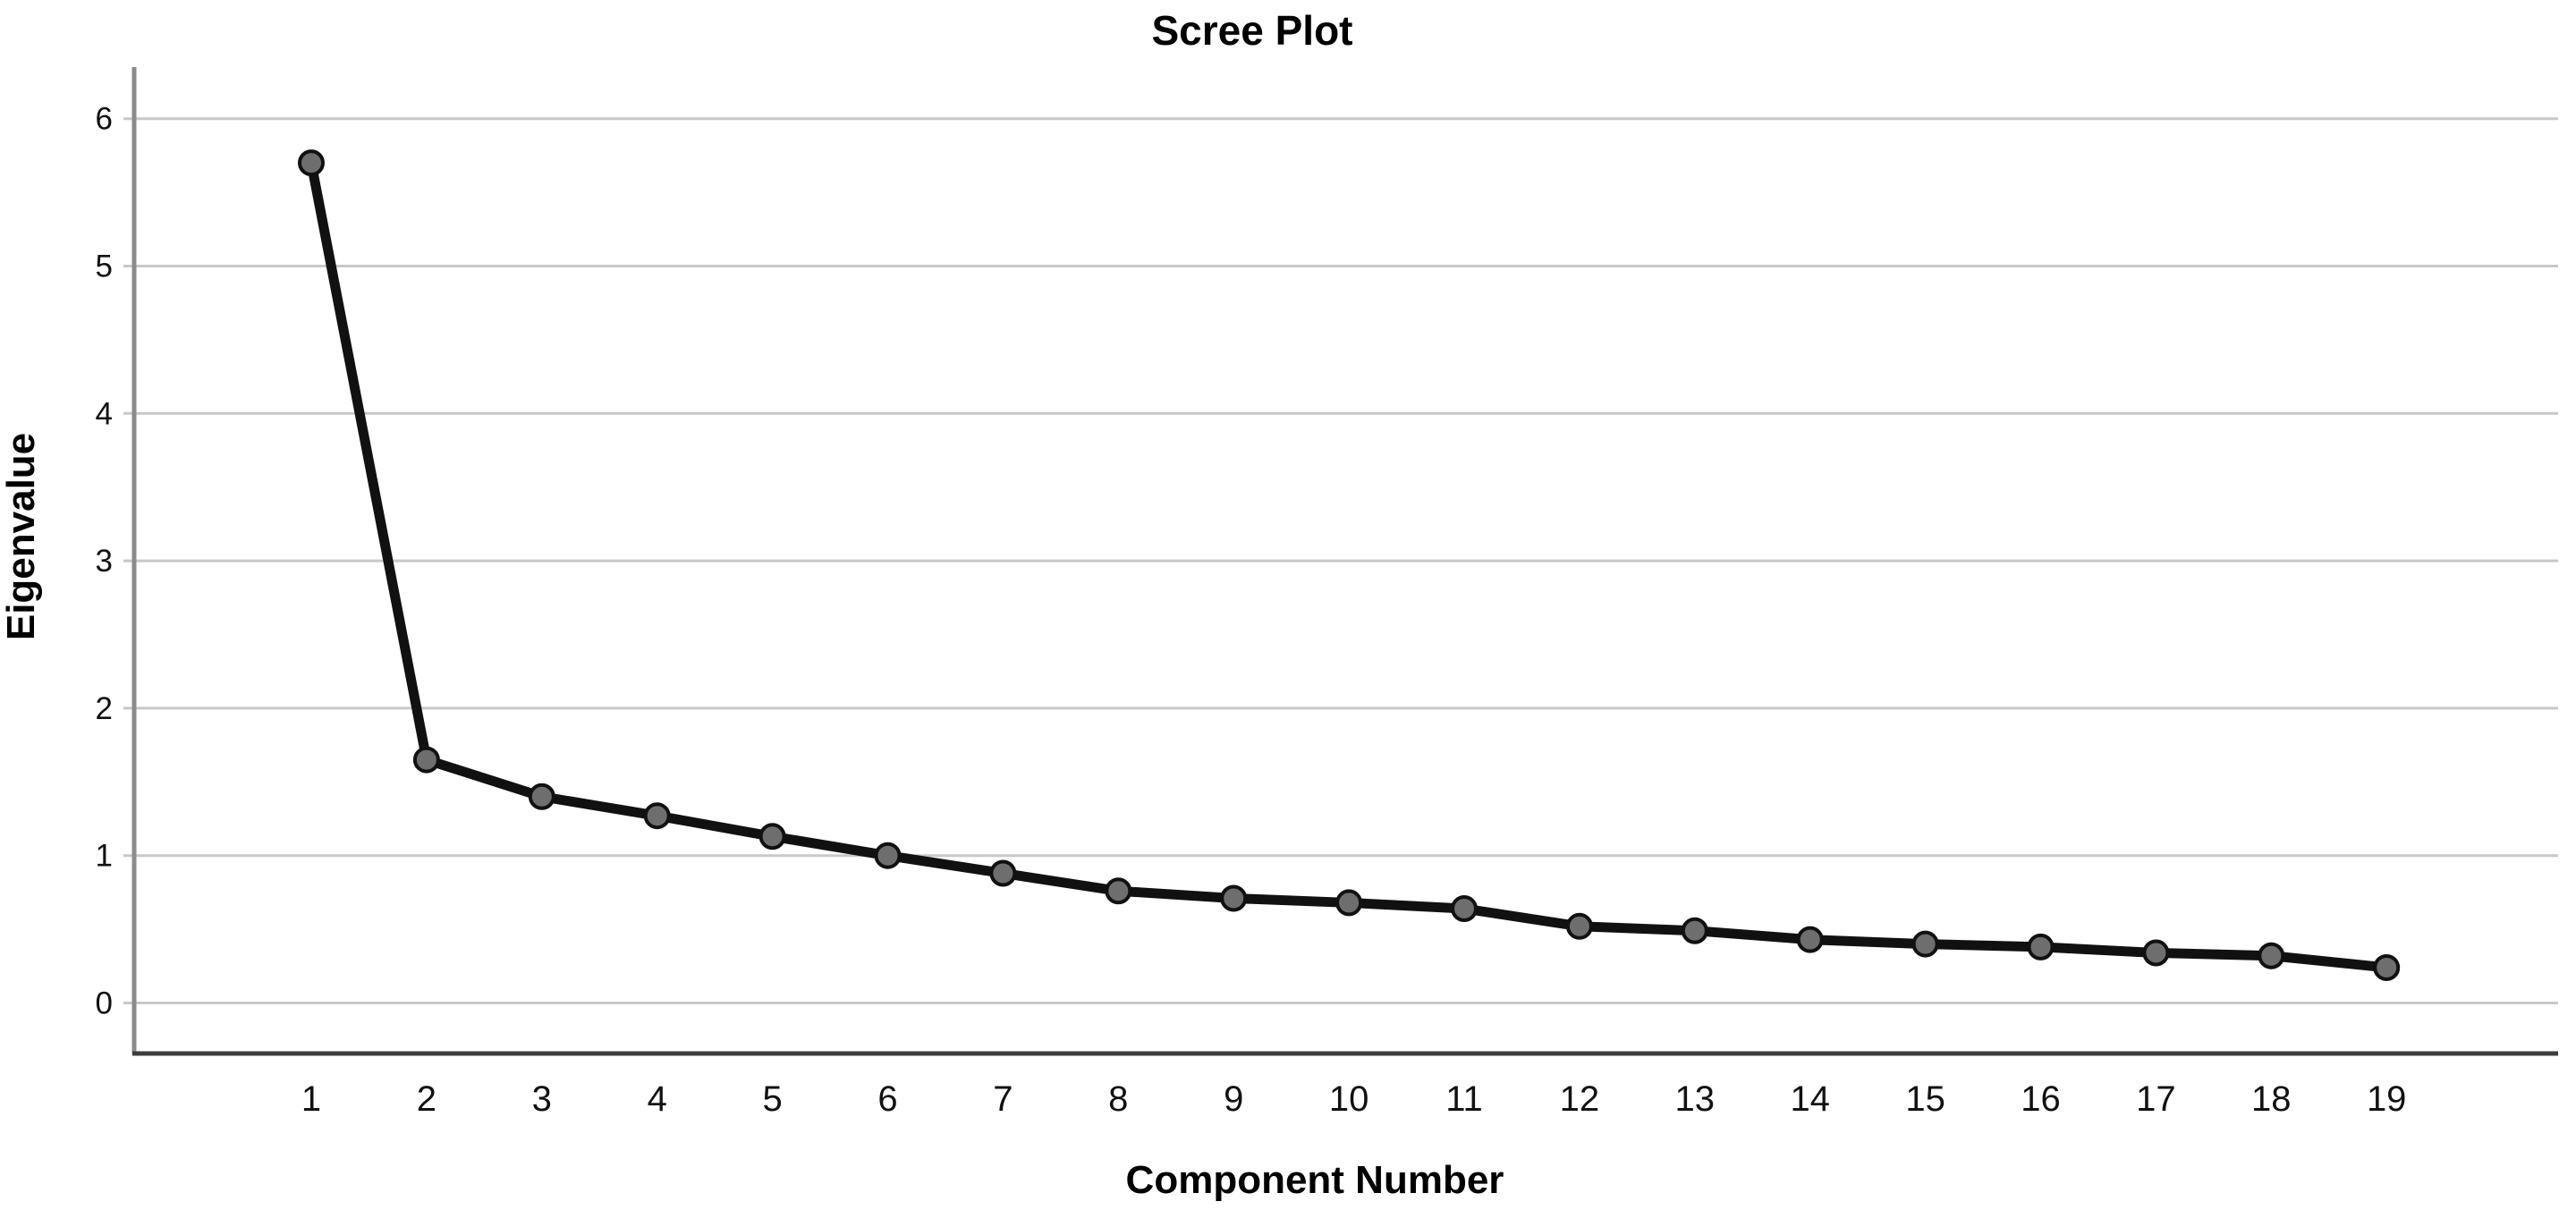 The width and height of the screenshot is (2576, 1210). I want to click on x-tick-label-16: 16, so click(2041, 1099).